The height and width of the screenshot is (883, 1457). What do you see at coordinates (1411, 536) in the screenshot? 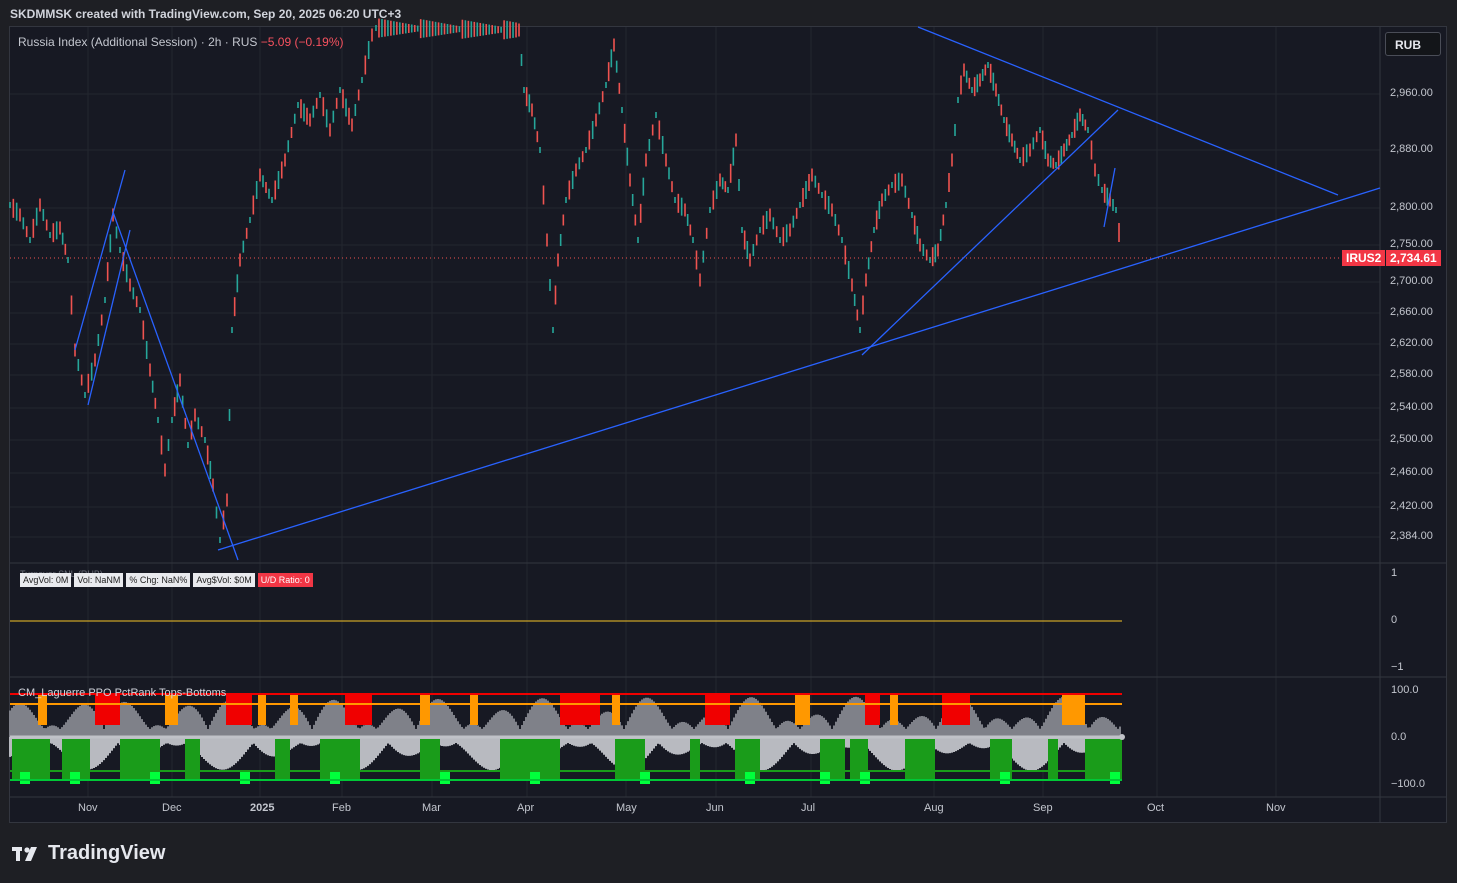
I see `price-axis-label: 2,384.00` at bounding box center [1411, 536].